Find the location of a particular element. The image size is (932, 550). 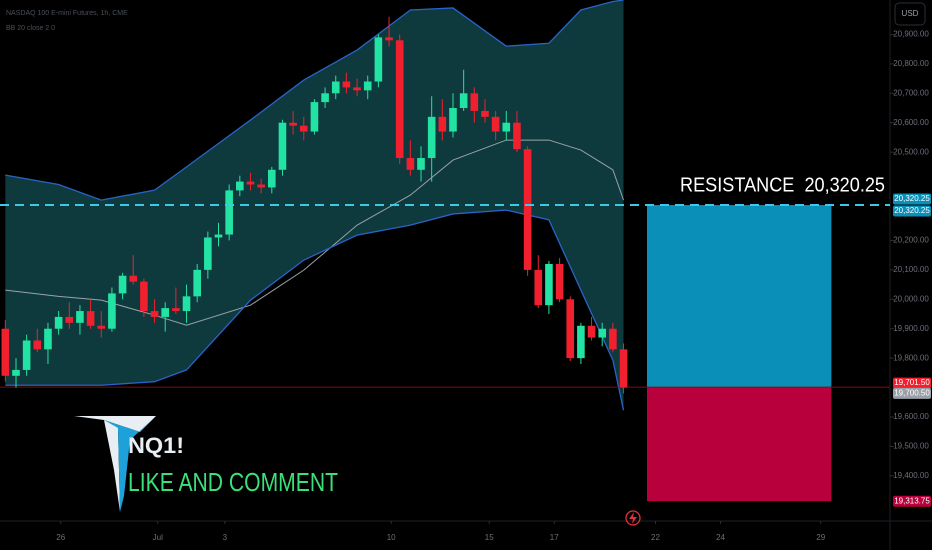

y-tick-label: 20,100.00 is located at coordinates (911, 269).